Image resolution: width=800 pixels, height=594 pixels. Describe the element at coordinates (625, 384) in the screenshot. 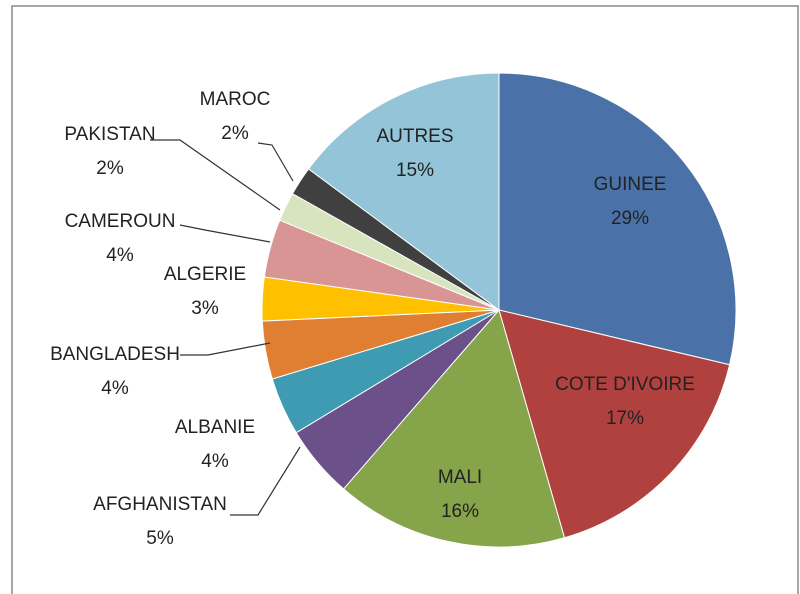

I see `slice-label: COTE D'IVOIRE` at that location.